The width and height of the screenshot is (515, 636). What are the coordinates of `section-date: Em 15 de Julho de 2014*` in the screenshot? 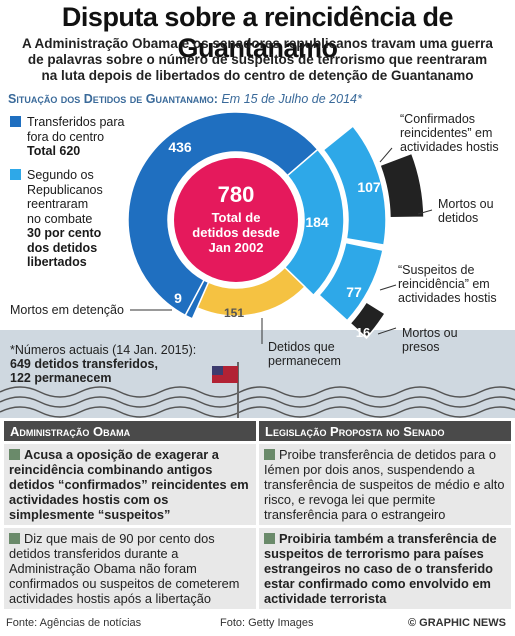 It's located at (291, 99).